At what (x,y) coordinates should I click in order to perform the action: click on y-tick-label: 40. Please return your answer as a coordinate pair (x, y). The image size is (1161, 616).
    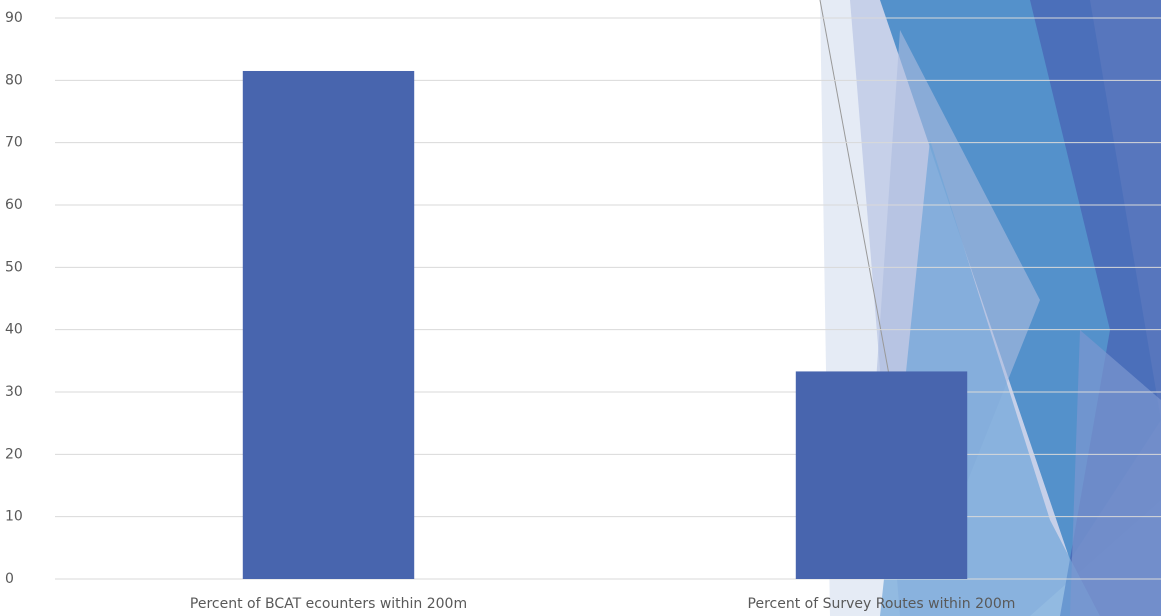
    Looking at the image, I should click on (14, 330).